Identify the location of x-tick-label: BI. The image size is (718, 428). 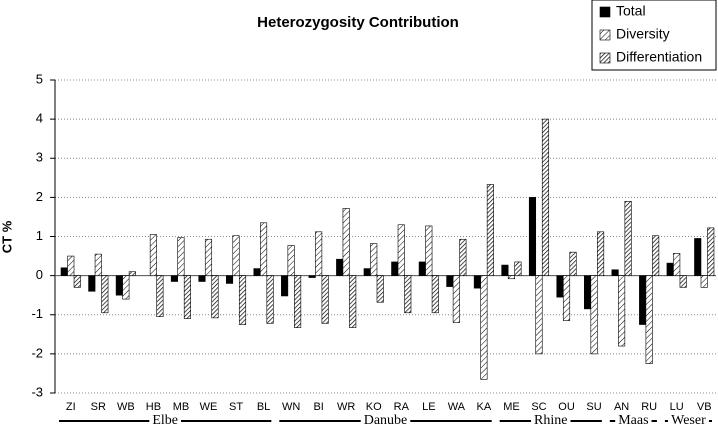
(318, 407).